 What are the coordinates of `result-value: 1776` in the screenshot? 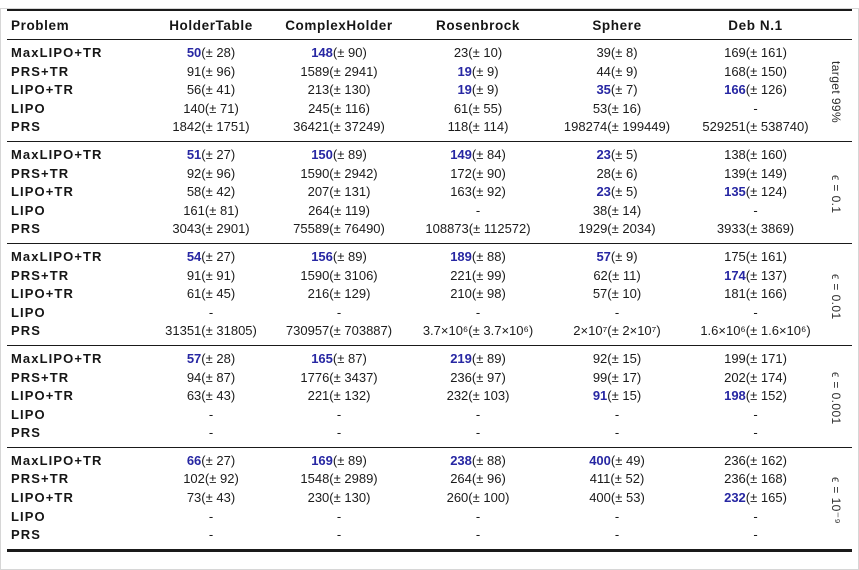 It's located at (315, 377).